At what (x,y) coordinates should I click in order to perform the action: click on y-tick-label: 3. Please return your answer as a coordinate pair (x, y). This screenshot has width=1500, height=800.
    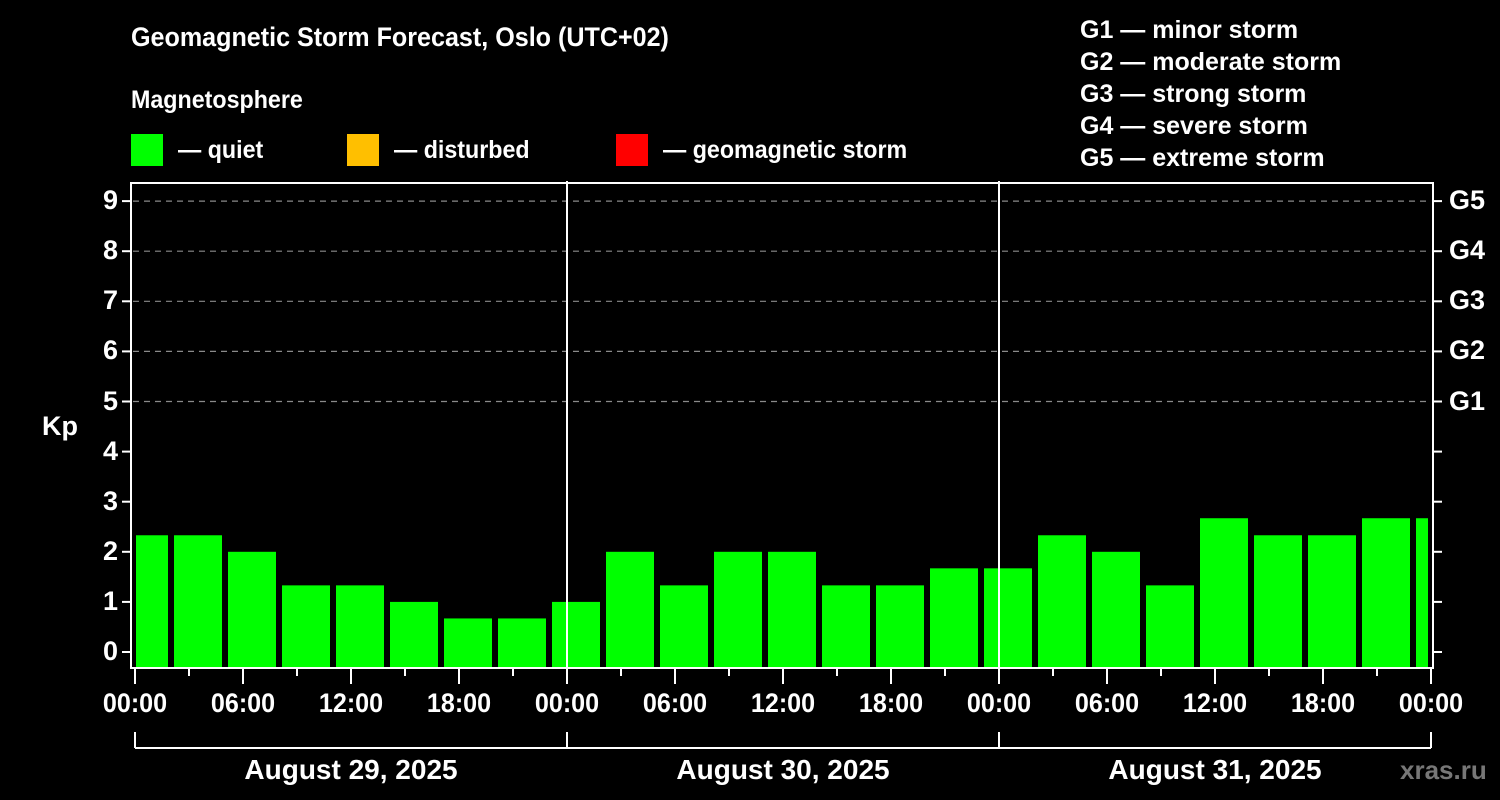
    Looking at the image, I should click on (110, 500).